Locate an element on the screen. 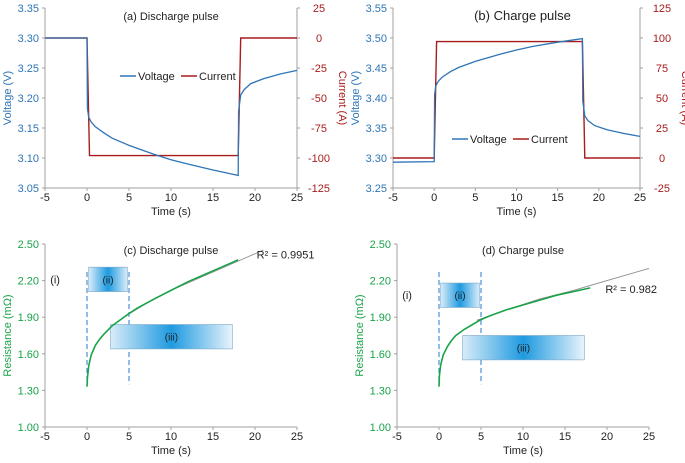  y2-tick-label: -50 is located at coordinates (319, 99).